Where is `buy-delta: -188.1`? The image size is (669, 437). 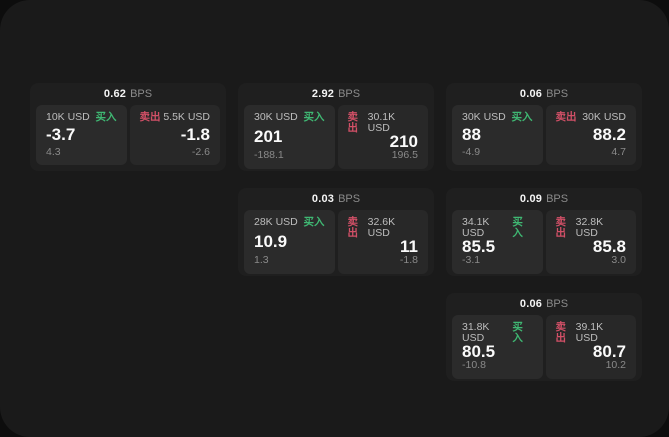
buy-delta: -188.1 is located at coordinates (269, 155).